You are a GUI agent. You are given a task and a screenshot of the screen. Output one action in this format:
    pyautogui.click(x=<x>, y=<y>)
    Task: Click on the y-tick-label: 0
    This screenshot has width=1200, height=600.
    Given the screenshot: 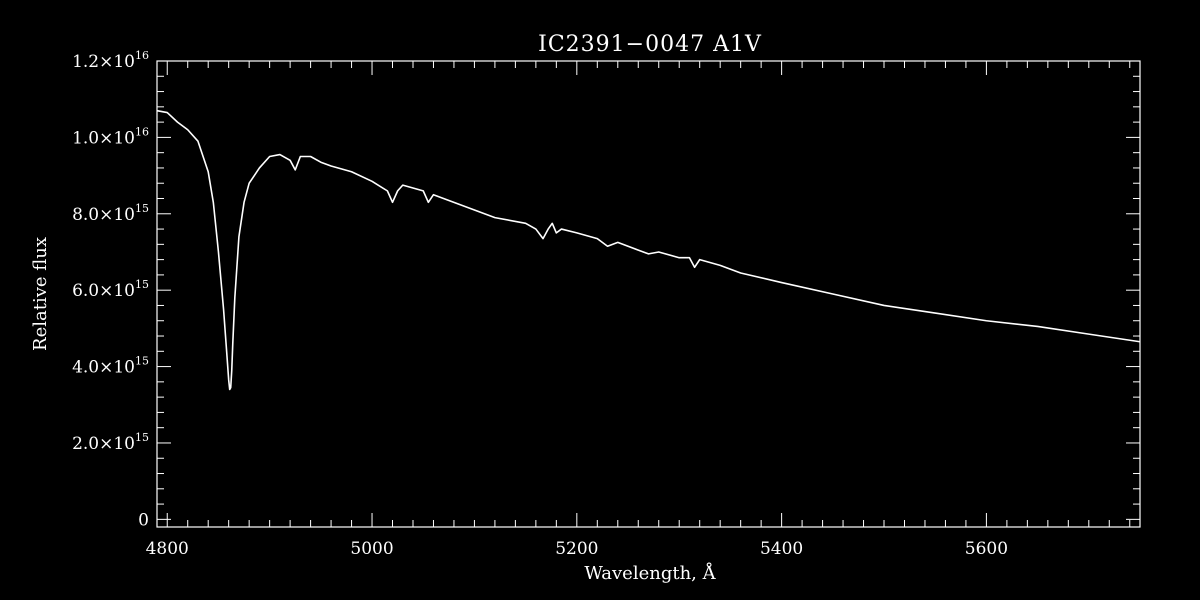 What is the action you would take?
    pyautogui.click(x=143, y=520)
    